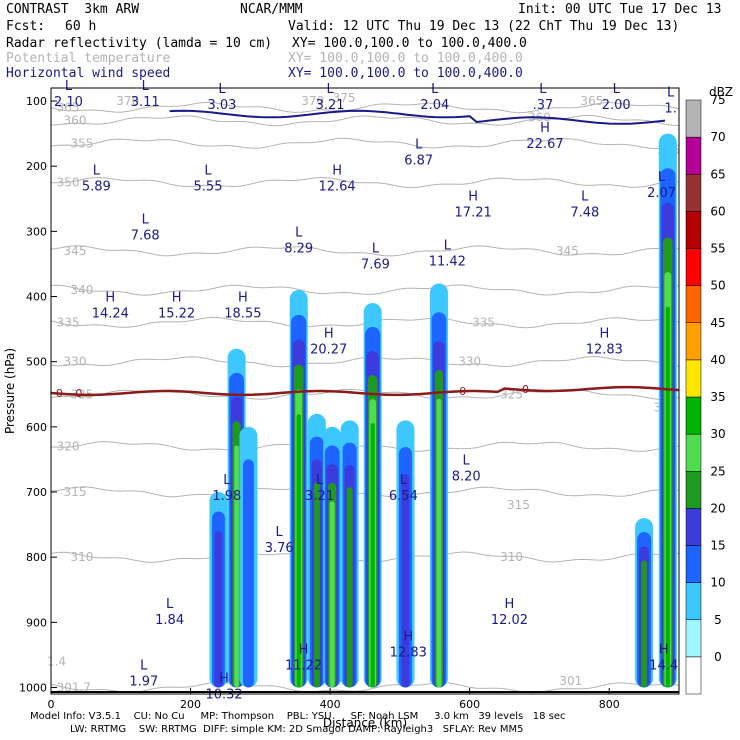 This screenshot has width=740, height=740. I want to click on y-tick-label: 700, so click(36, 492).